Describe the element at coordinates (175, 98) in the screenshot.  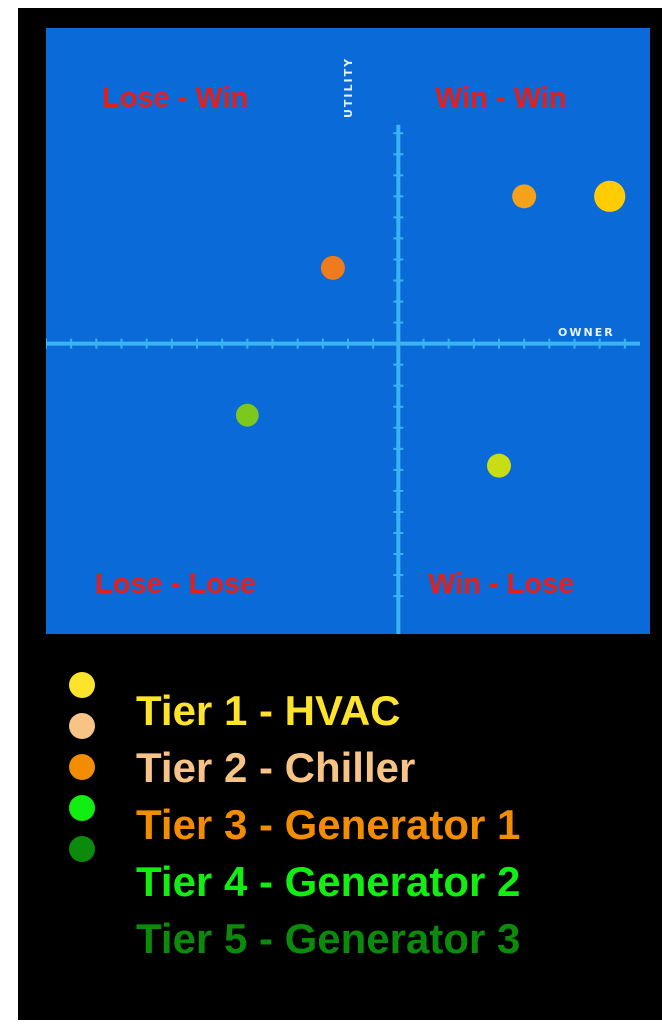
I see `quadrant-label-top-left: Lose - Win` at that location.